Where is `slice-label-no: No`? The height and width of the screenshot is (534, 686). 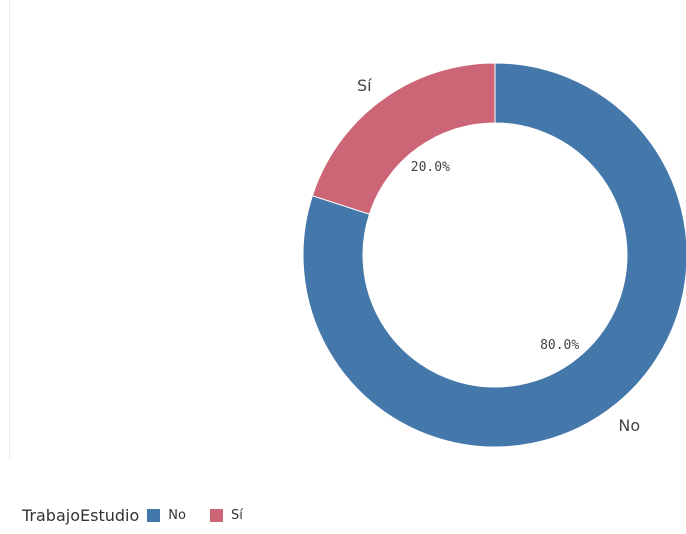
slice-label-no: No is located at coordinates (629, 425).